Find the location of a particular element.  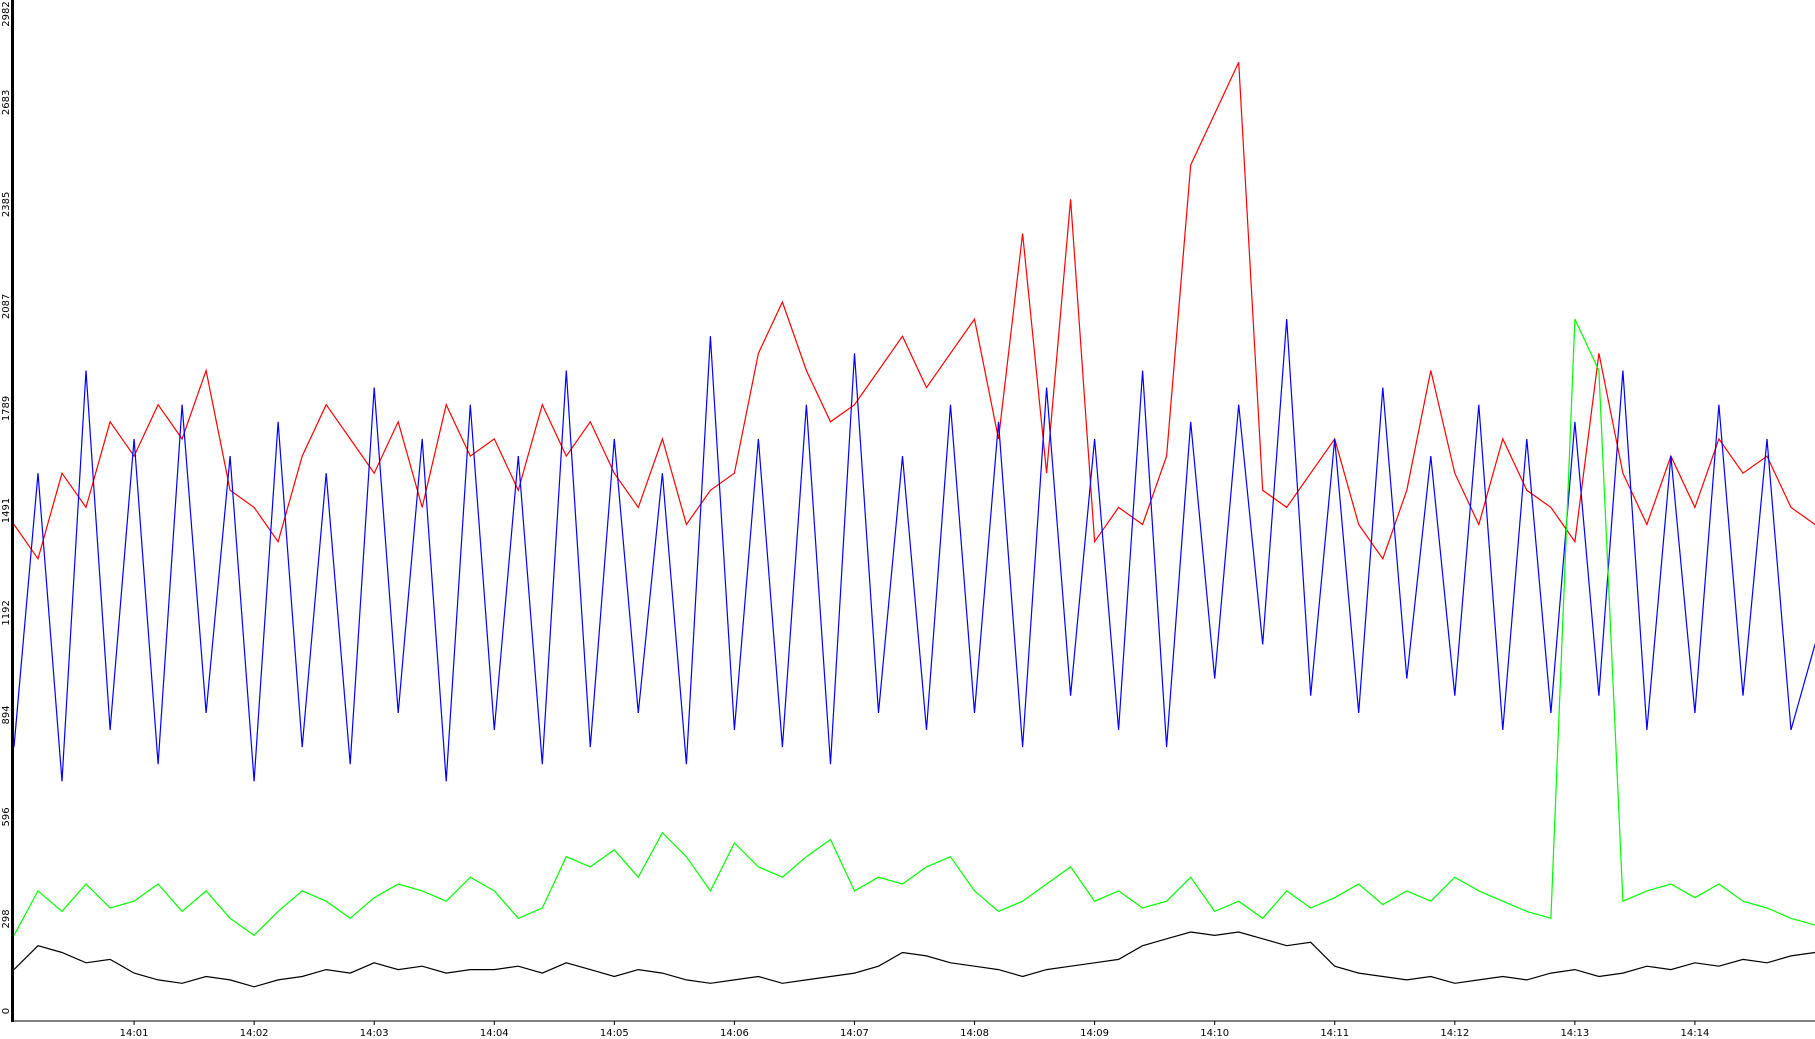

x-tick-label: 14:12 is located at coordinates (1454, 1033).